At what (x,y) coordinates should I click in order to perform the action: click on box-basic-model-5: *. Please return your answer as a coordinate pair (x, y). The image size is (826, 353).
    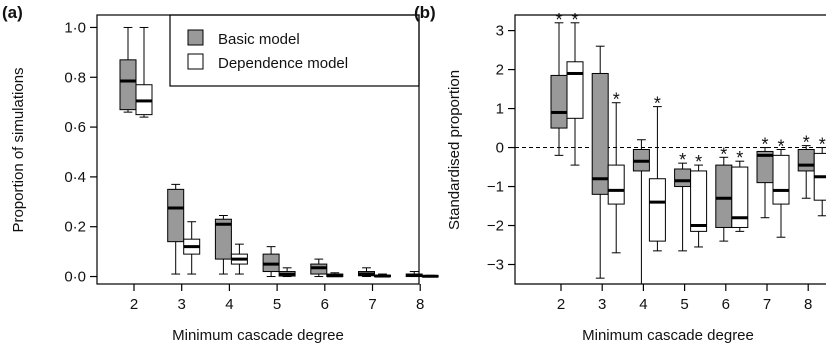
    Looking at the image, I should click on (683, 201).